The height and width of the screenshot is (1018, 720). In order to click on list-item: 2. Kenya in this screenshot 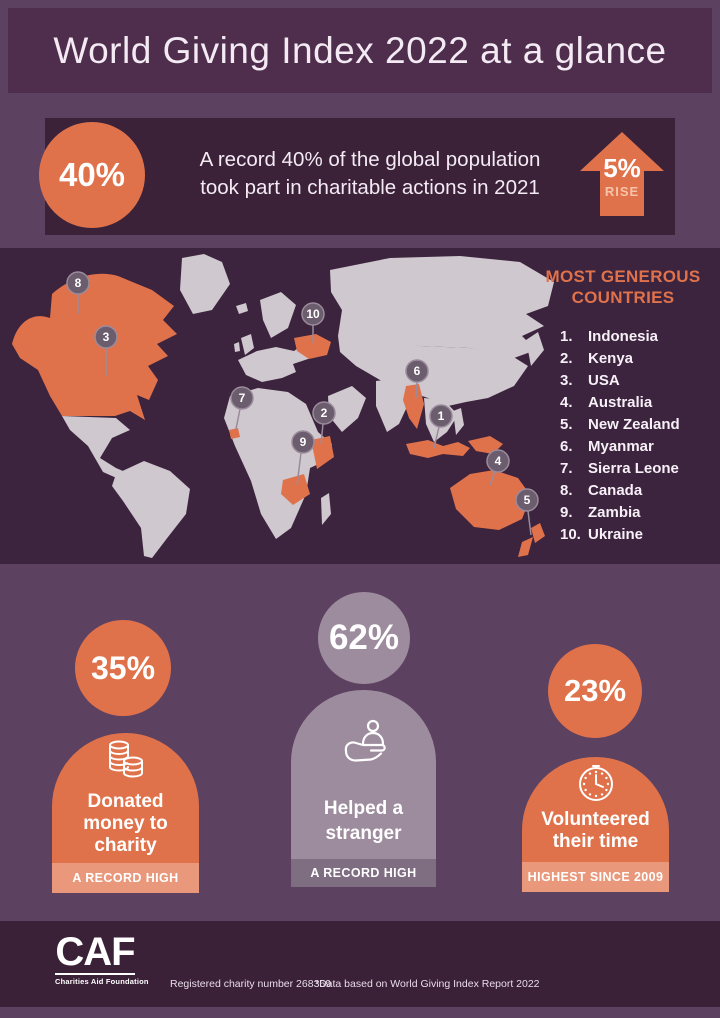, I will do `click(597, 358)`.